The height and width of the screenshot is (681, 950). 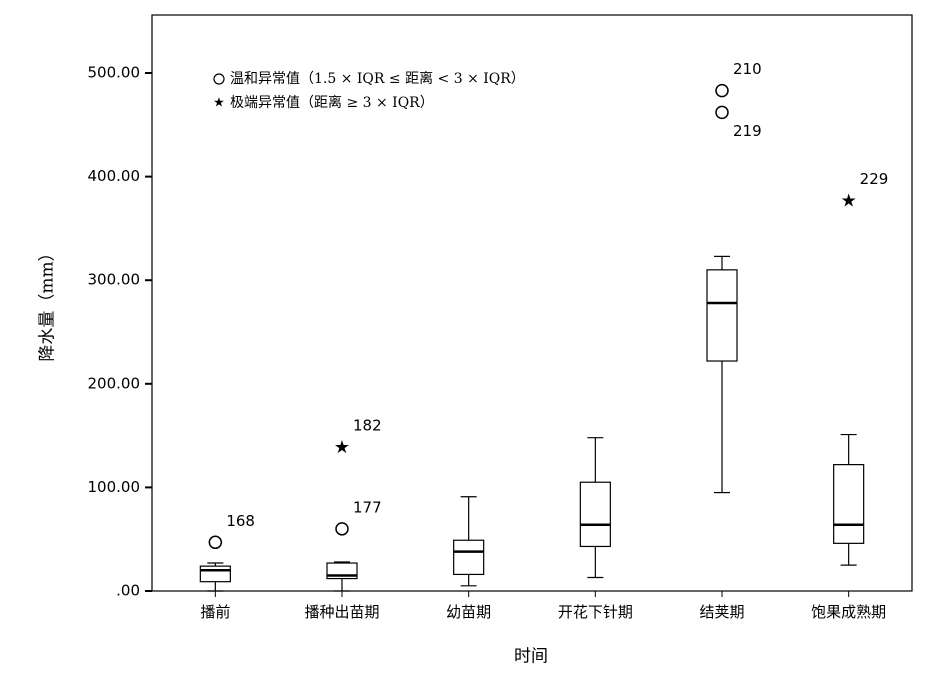 I want to click on x-tick-label: 播前, so click(x=215, y=612).